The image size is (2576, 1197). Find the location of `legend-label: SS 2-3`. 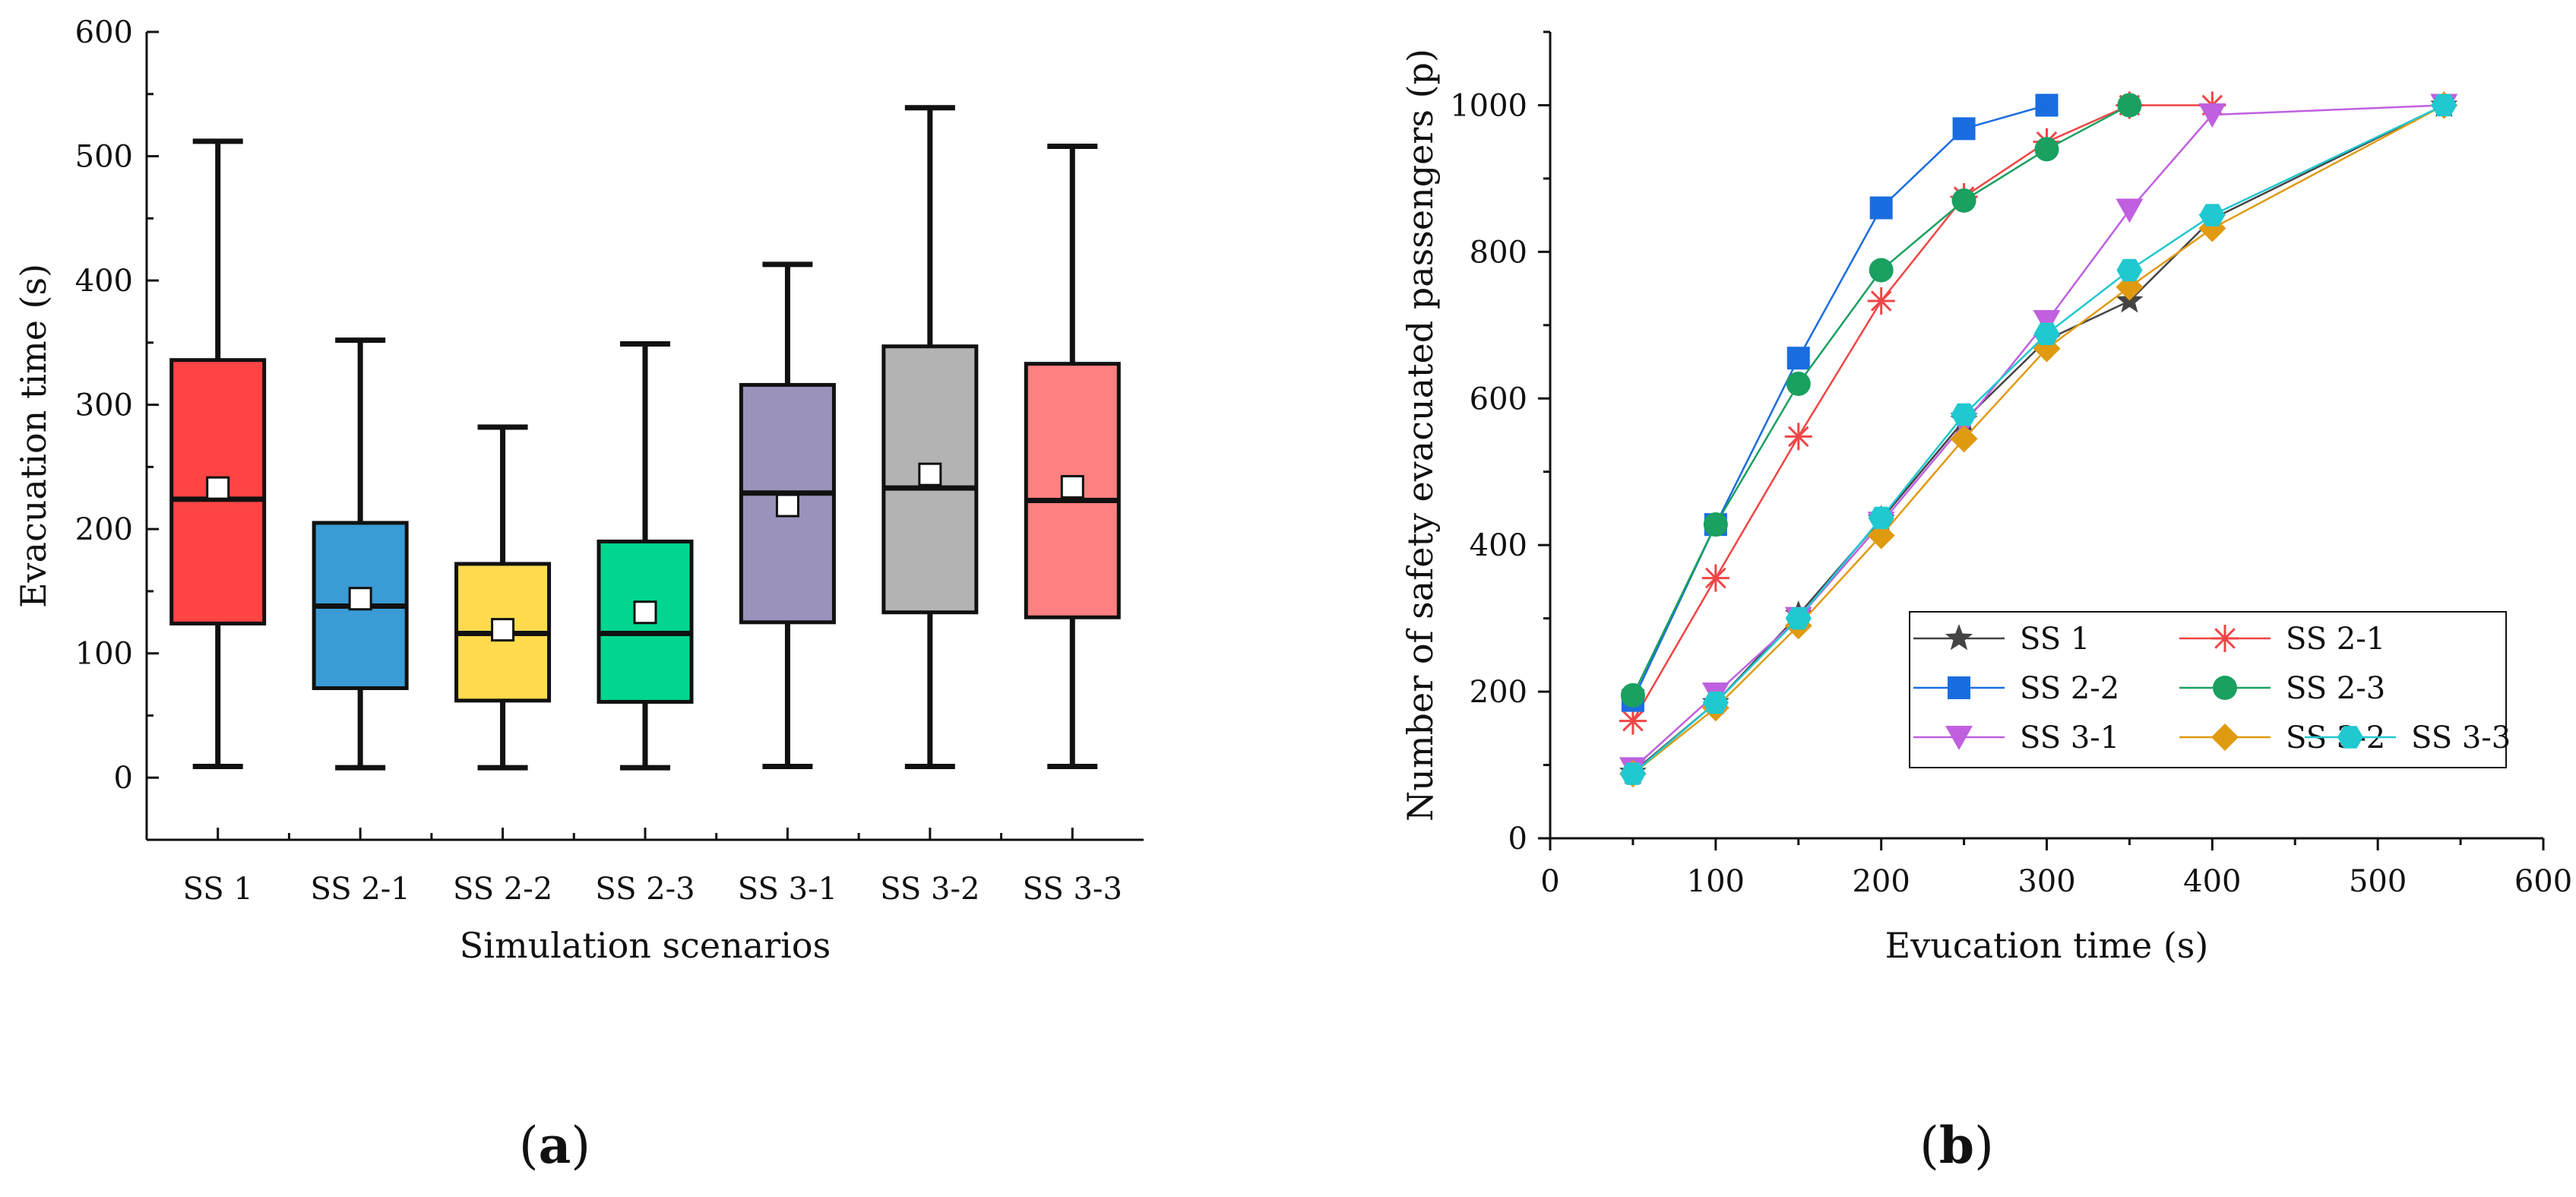

legend-label: SS 2-3 is located at coordinates (2335, 688).